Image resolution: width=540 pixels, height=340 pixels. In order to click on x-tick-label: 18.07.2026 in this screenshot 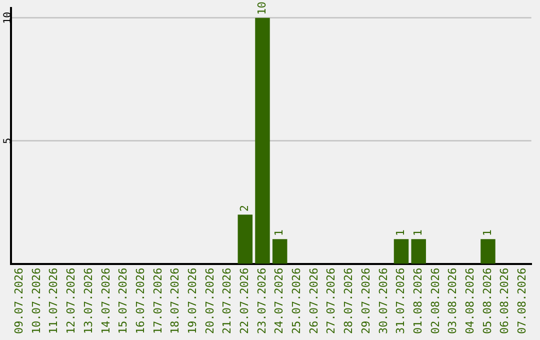, I will do `click(175, 301)`.